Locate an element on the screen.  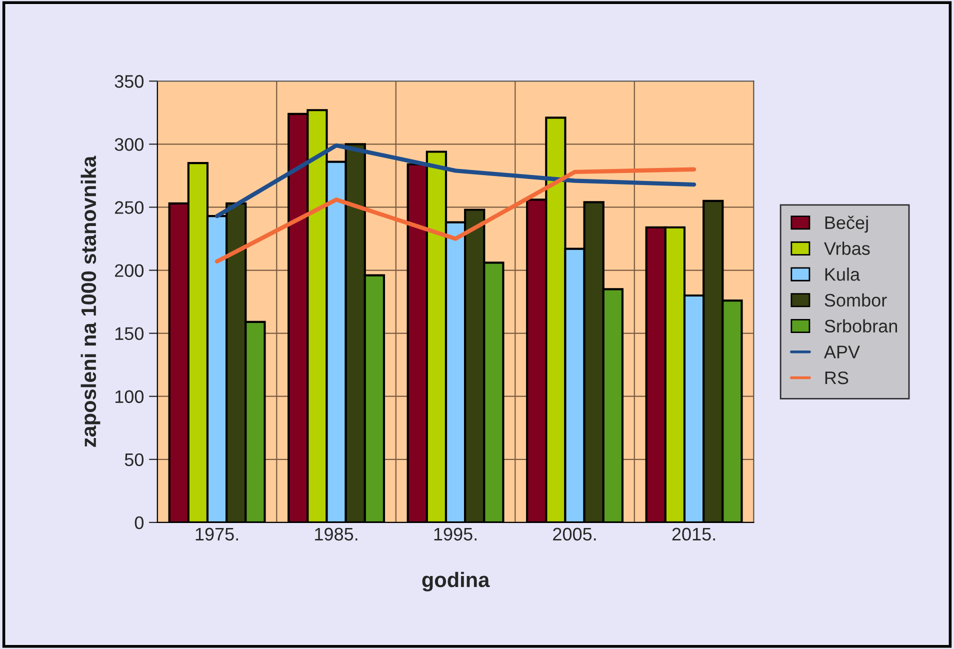
y-tick-label: 300 is located at coordinates (129, 144).